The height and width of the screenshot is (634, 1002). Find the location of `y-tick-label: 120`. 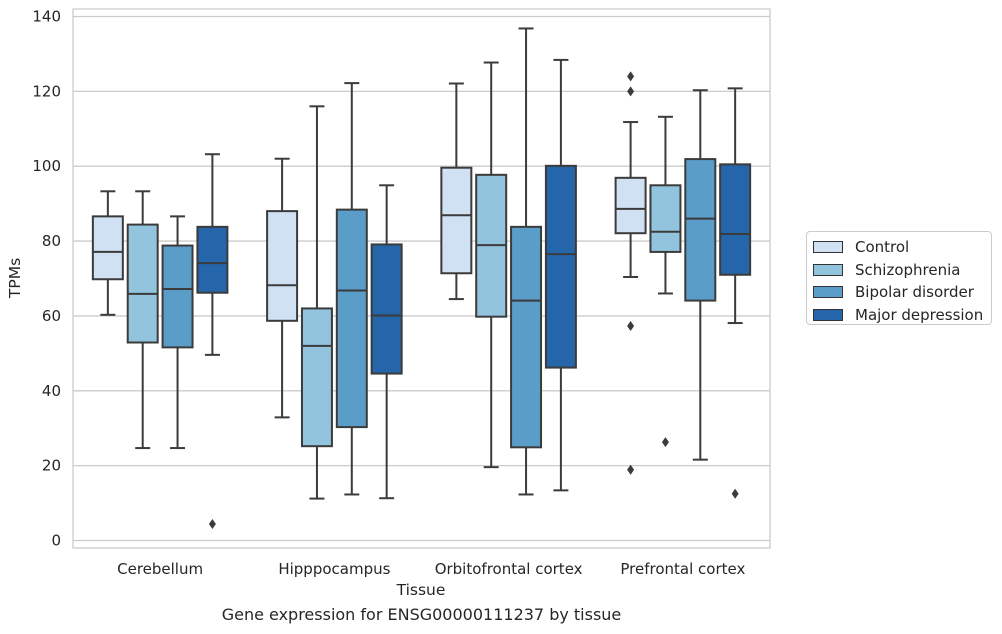

y-tick-label: 120 is located at coordinates (46, 91).